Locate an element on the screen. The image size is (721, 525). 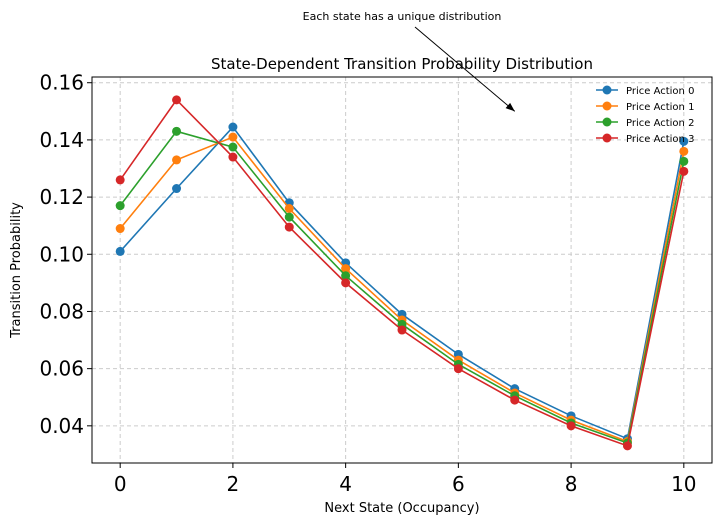
legend-item: Price Action 1 is located at coordinates (645, 107).